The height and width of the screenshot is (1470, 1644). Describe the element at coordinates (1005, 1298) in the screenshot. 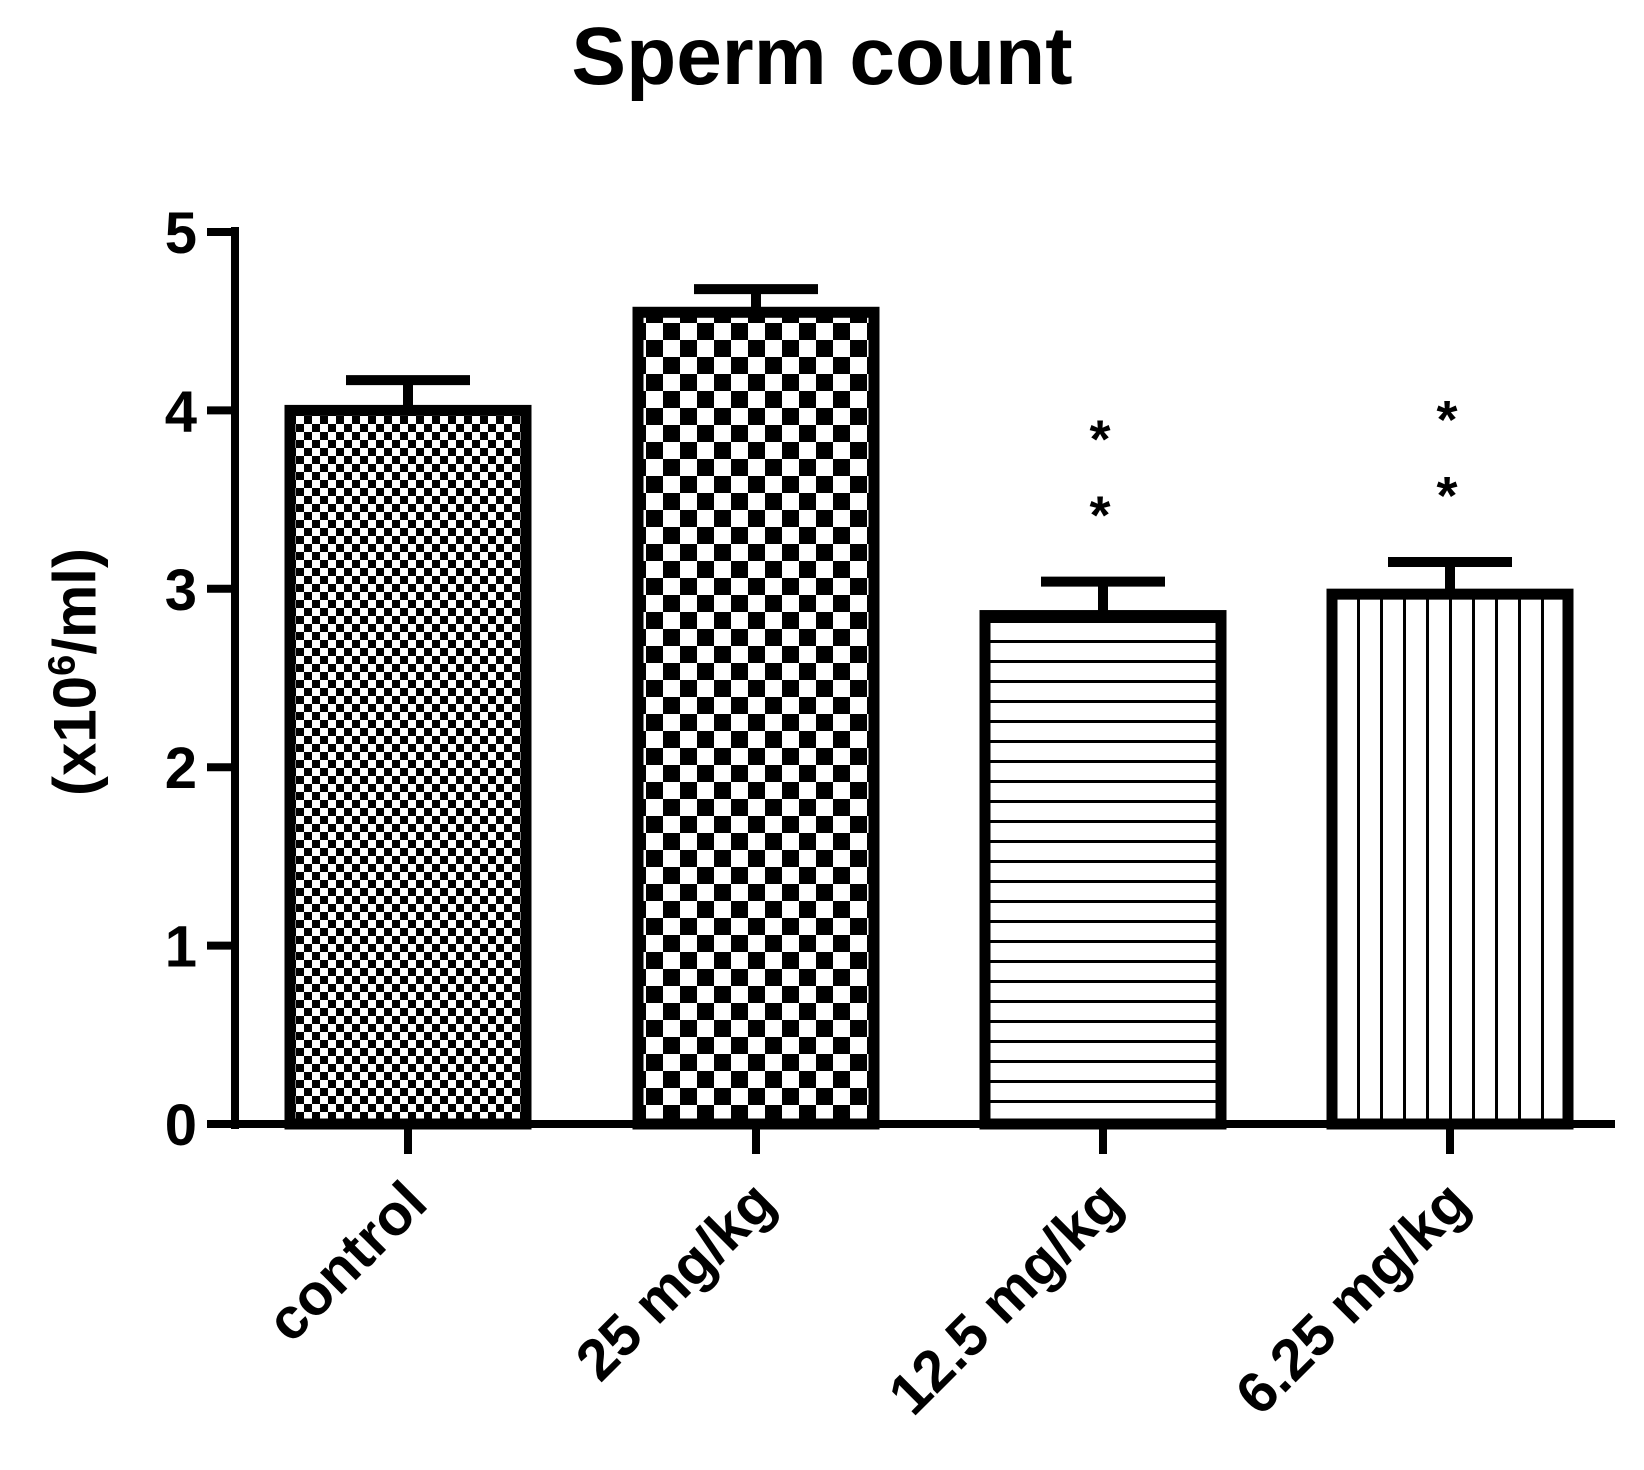

I see `x-tick-label-2: 12.5 mg/kg` at that location.